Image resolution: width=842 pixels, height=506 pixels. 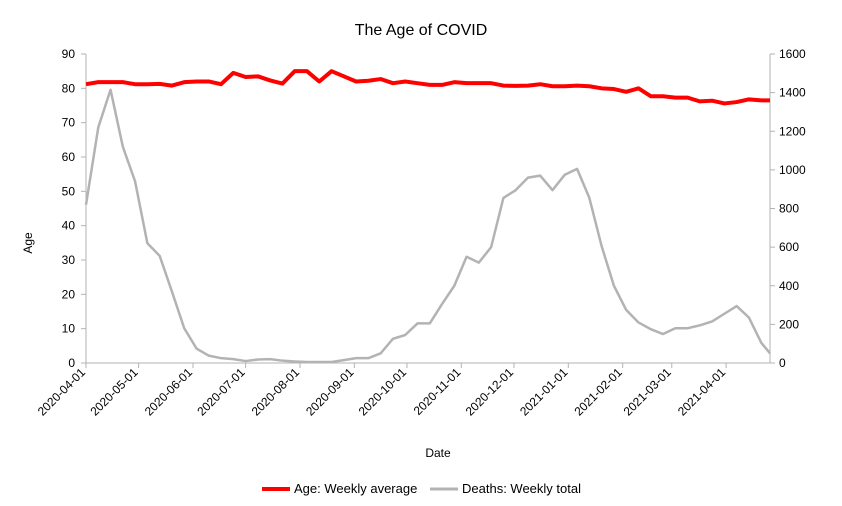 What do you see at coordinates (383, 392) in the screenshot?
I see `x-tick-label: 2020-10-01` at bounding box center [383, 392].